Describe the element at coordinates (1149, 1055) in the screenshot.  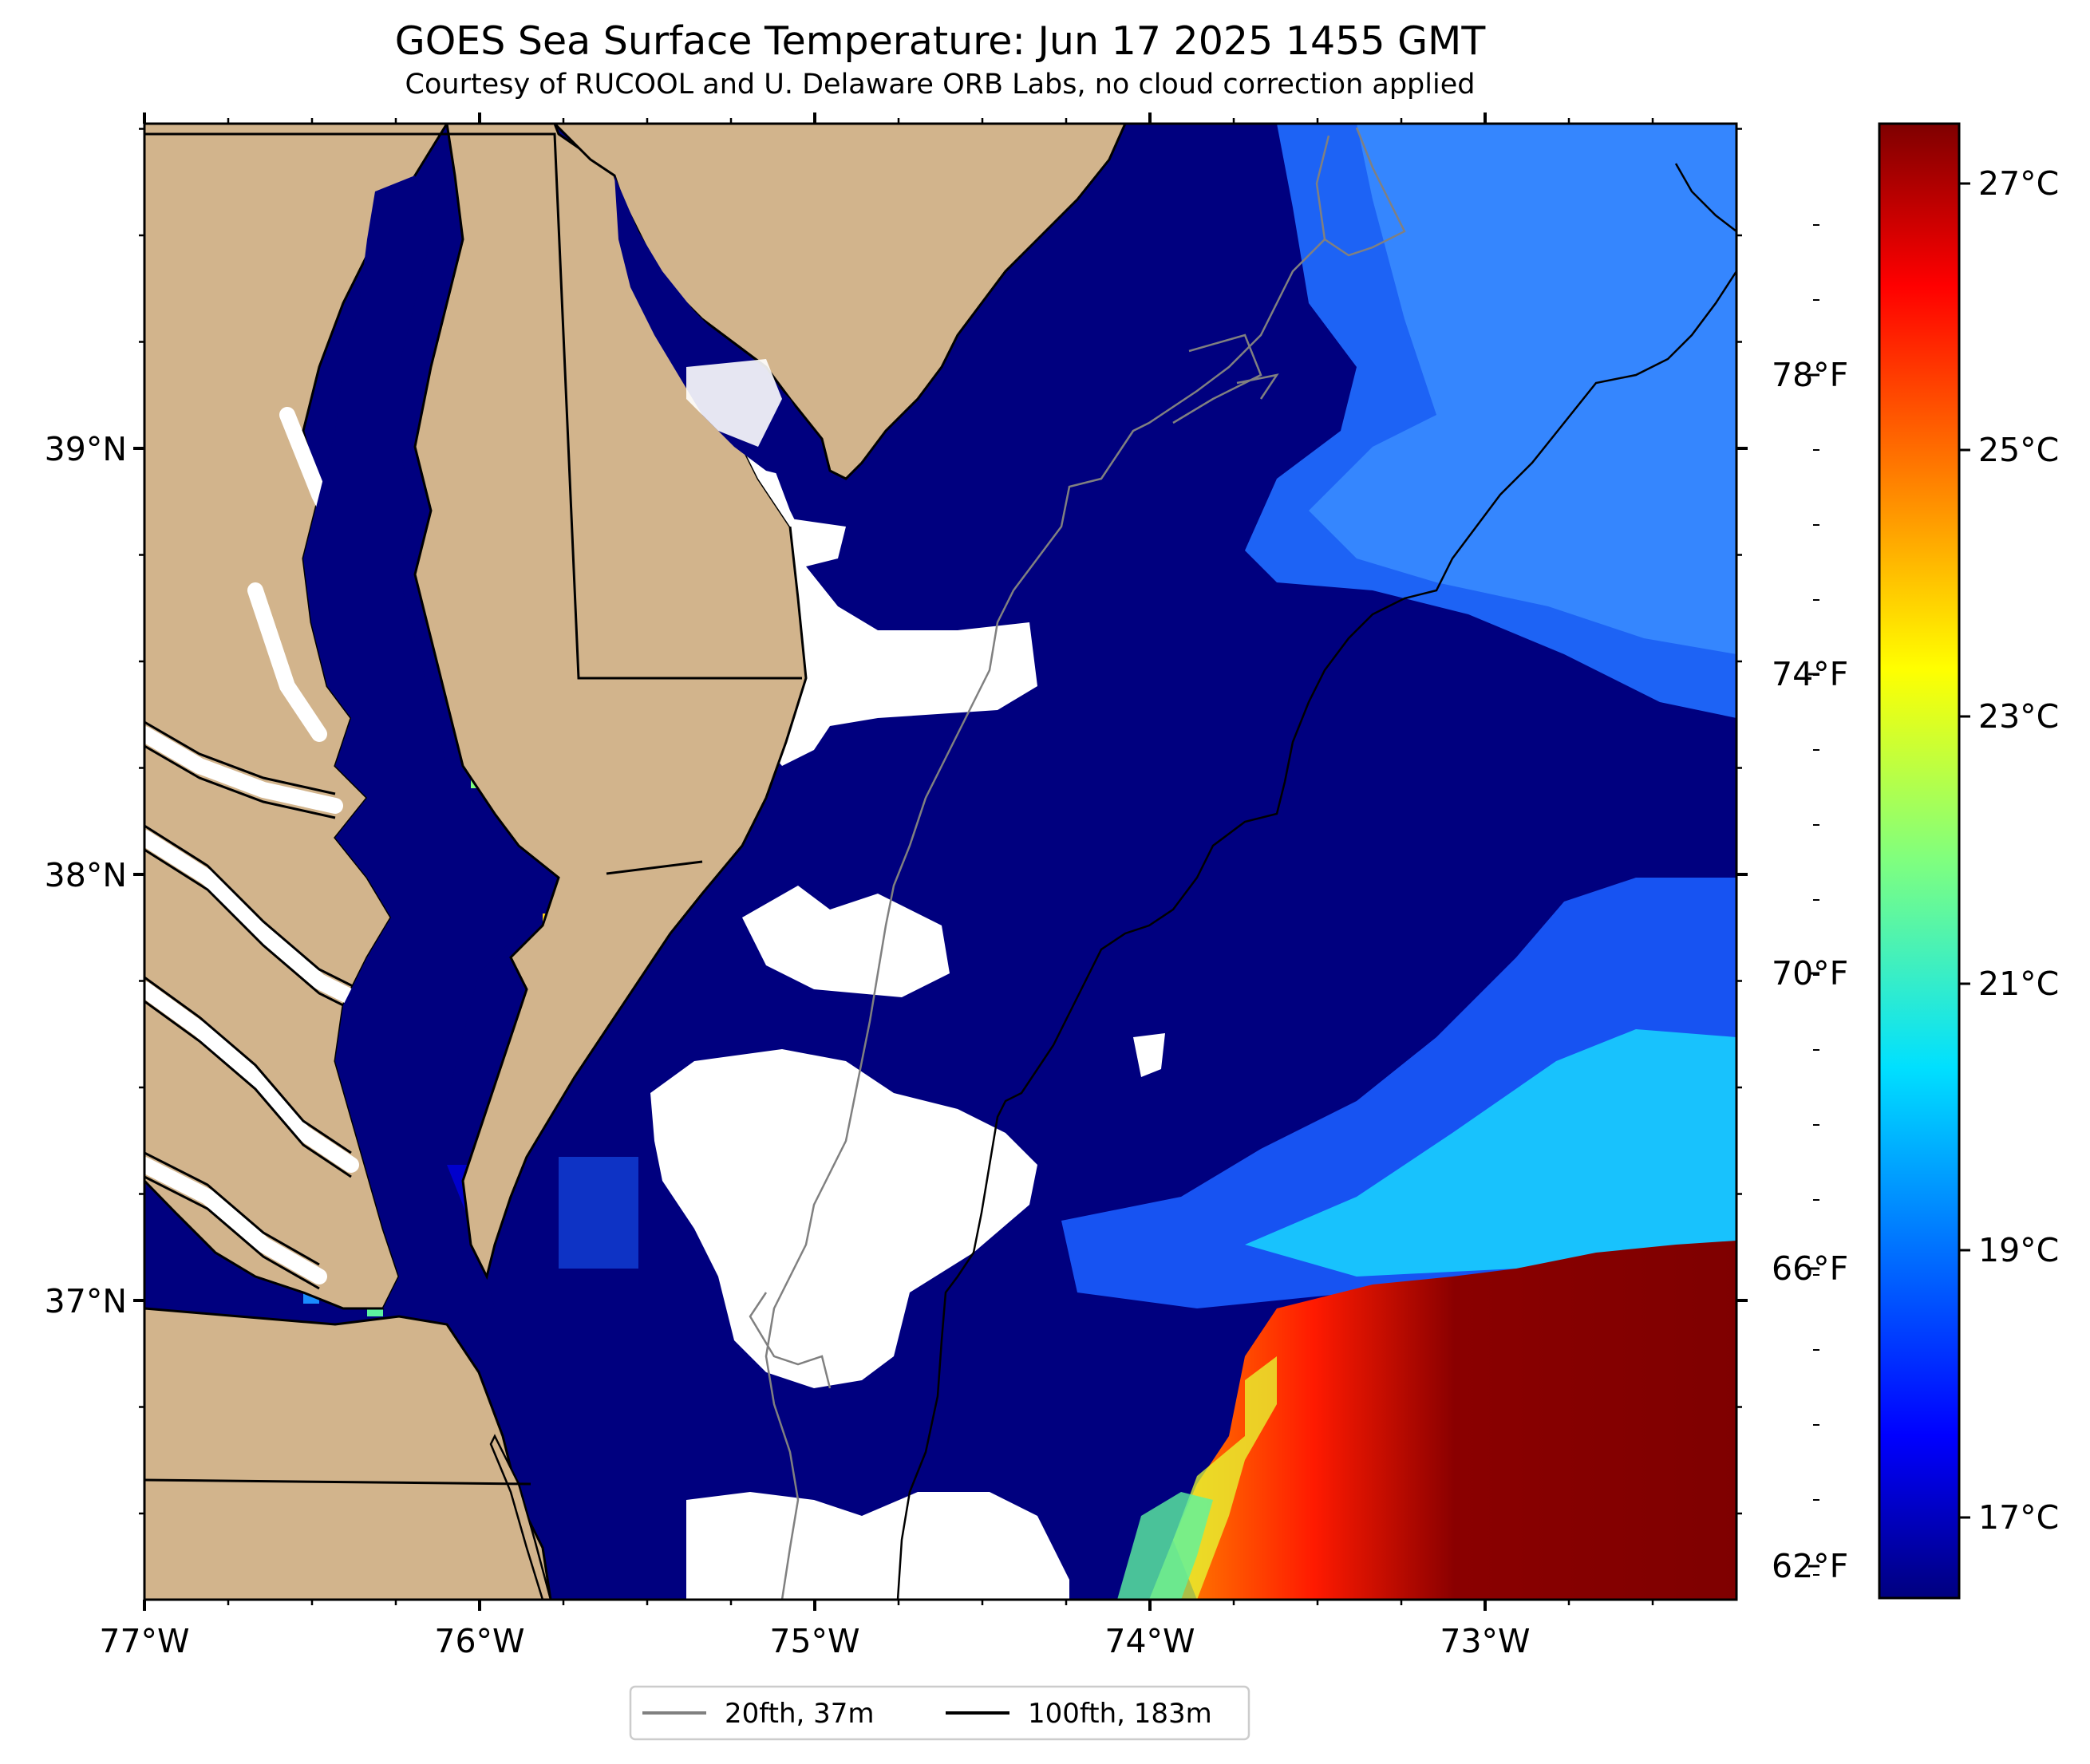
I see `cloud-patch-small` at that location.